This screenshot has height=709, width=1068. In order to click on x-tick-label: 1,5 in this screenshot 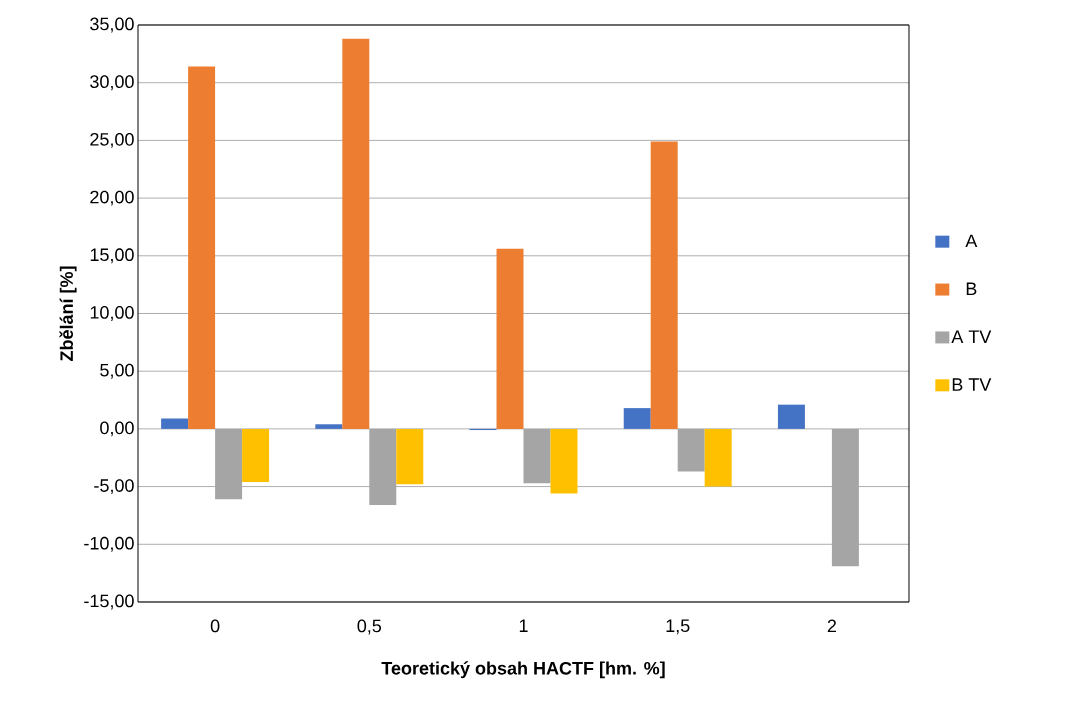, I will do `click(678, 627)`.